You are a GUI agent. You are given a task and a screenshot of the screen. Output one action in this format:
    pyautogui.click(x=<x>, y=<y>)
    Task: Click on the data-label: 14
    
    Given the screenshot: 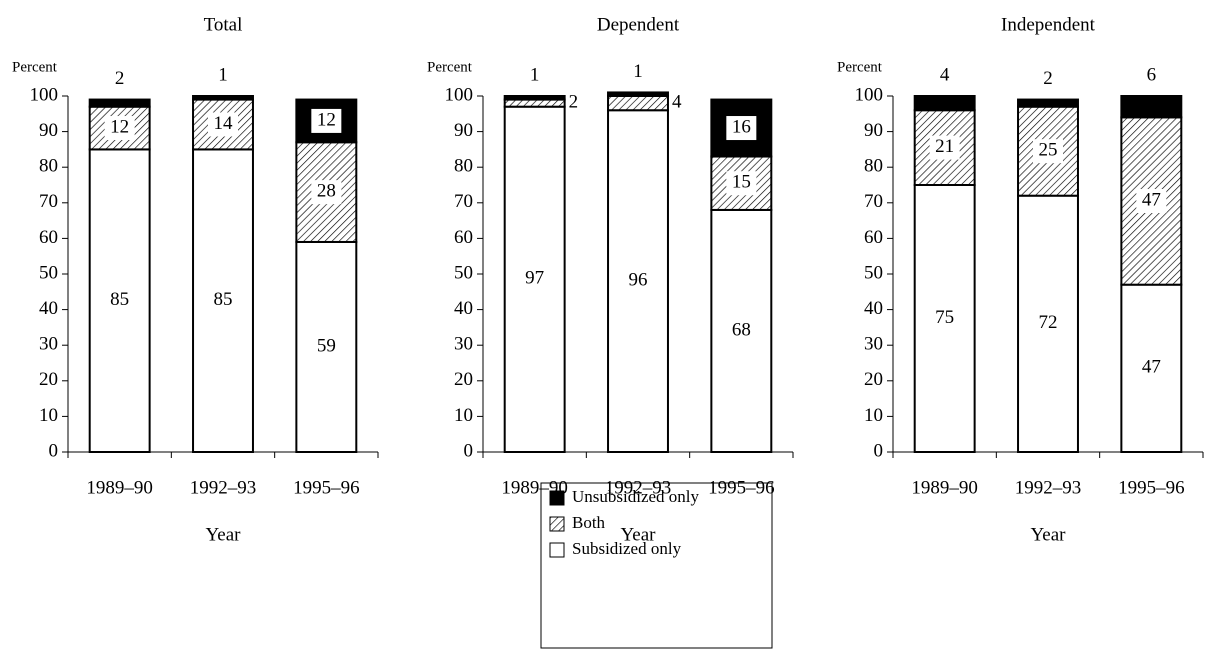 What is the action you would take?
    pyautogui.click(x=224, y=123)
    